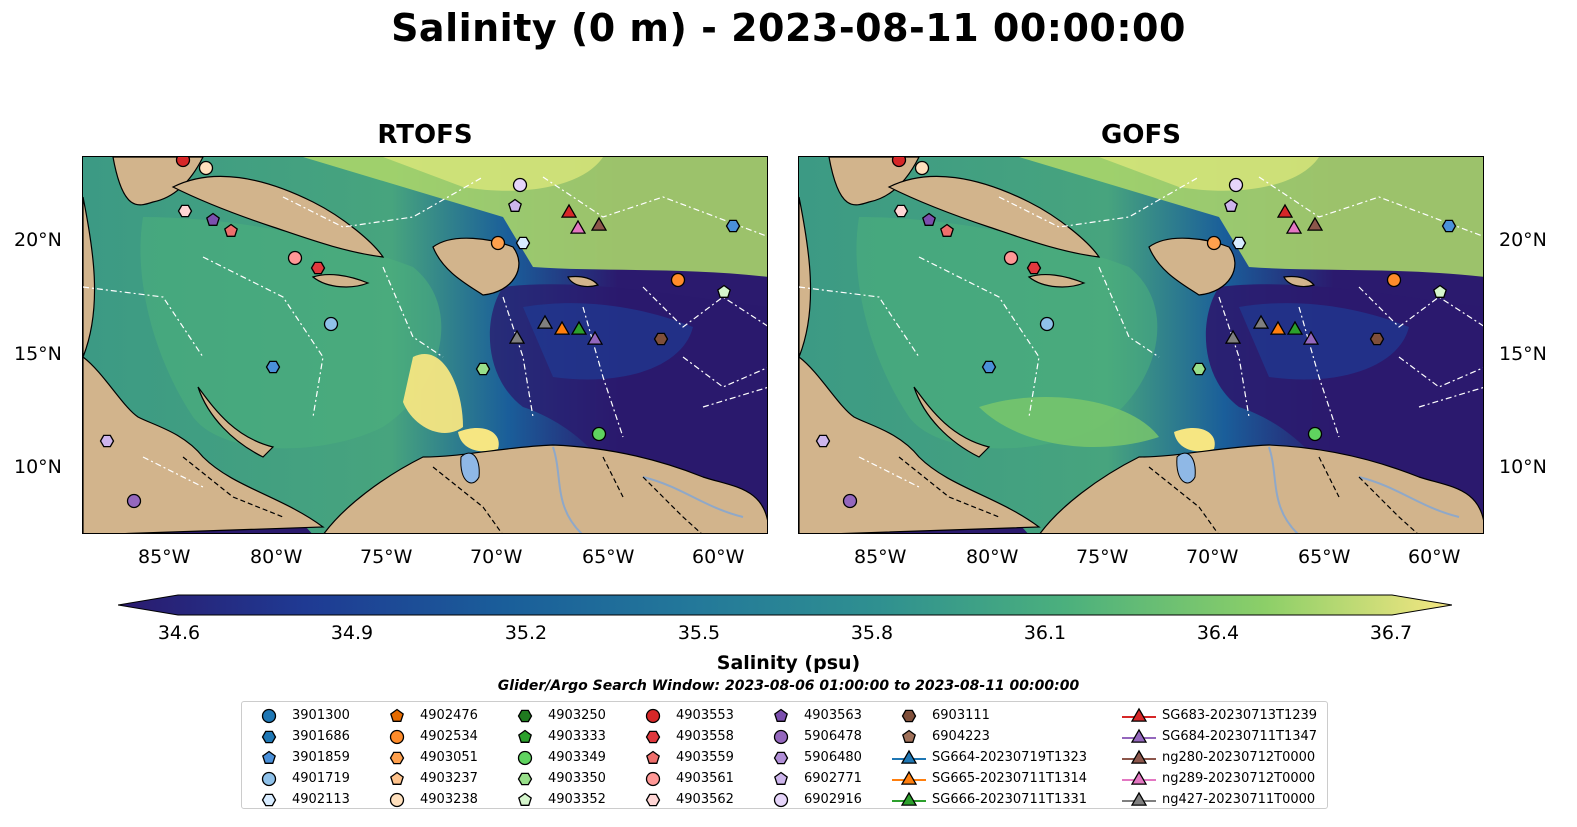 This screenshot has width=1577, height=827. Describe the element at coordinates (1045, 633) in the screenshot. I see `colorbar-tick: 36.1` at that location.